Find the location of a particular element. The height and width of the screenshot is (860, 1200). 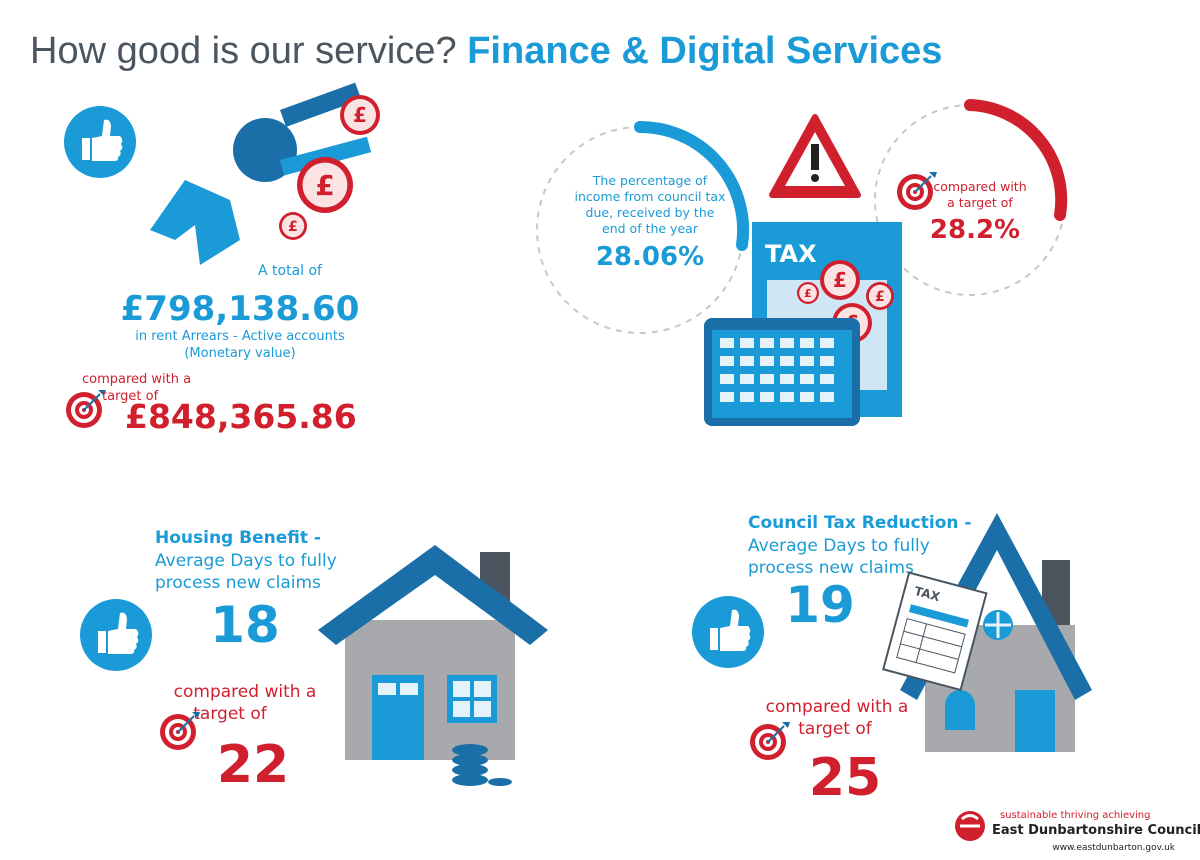

rent-description: in rent Arrears - Active accounts is located at coordinates (240, 336).